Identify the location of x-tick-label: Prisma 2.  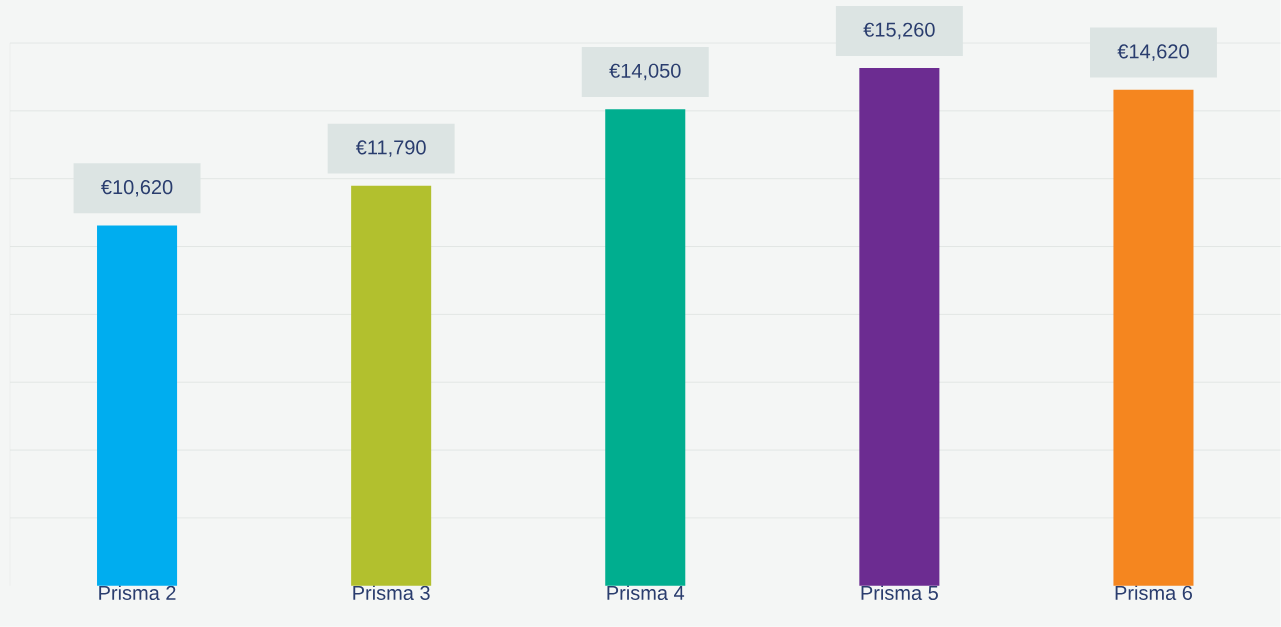
(137, 593).